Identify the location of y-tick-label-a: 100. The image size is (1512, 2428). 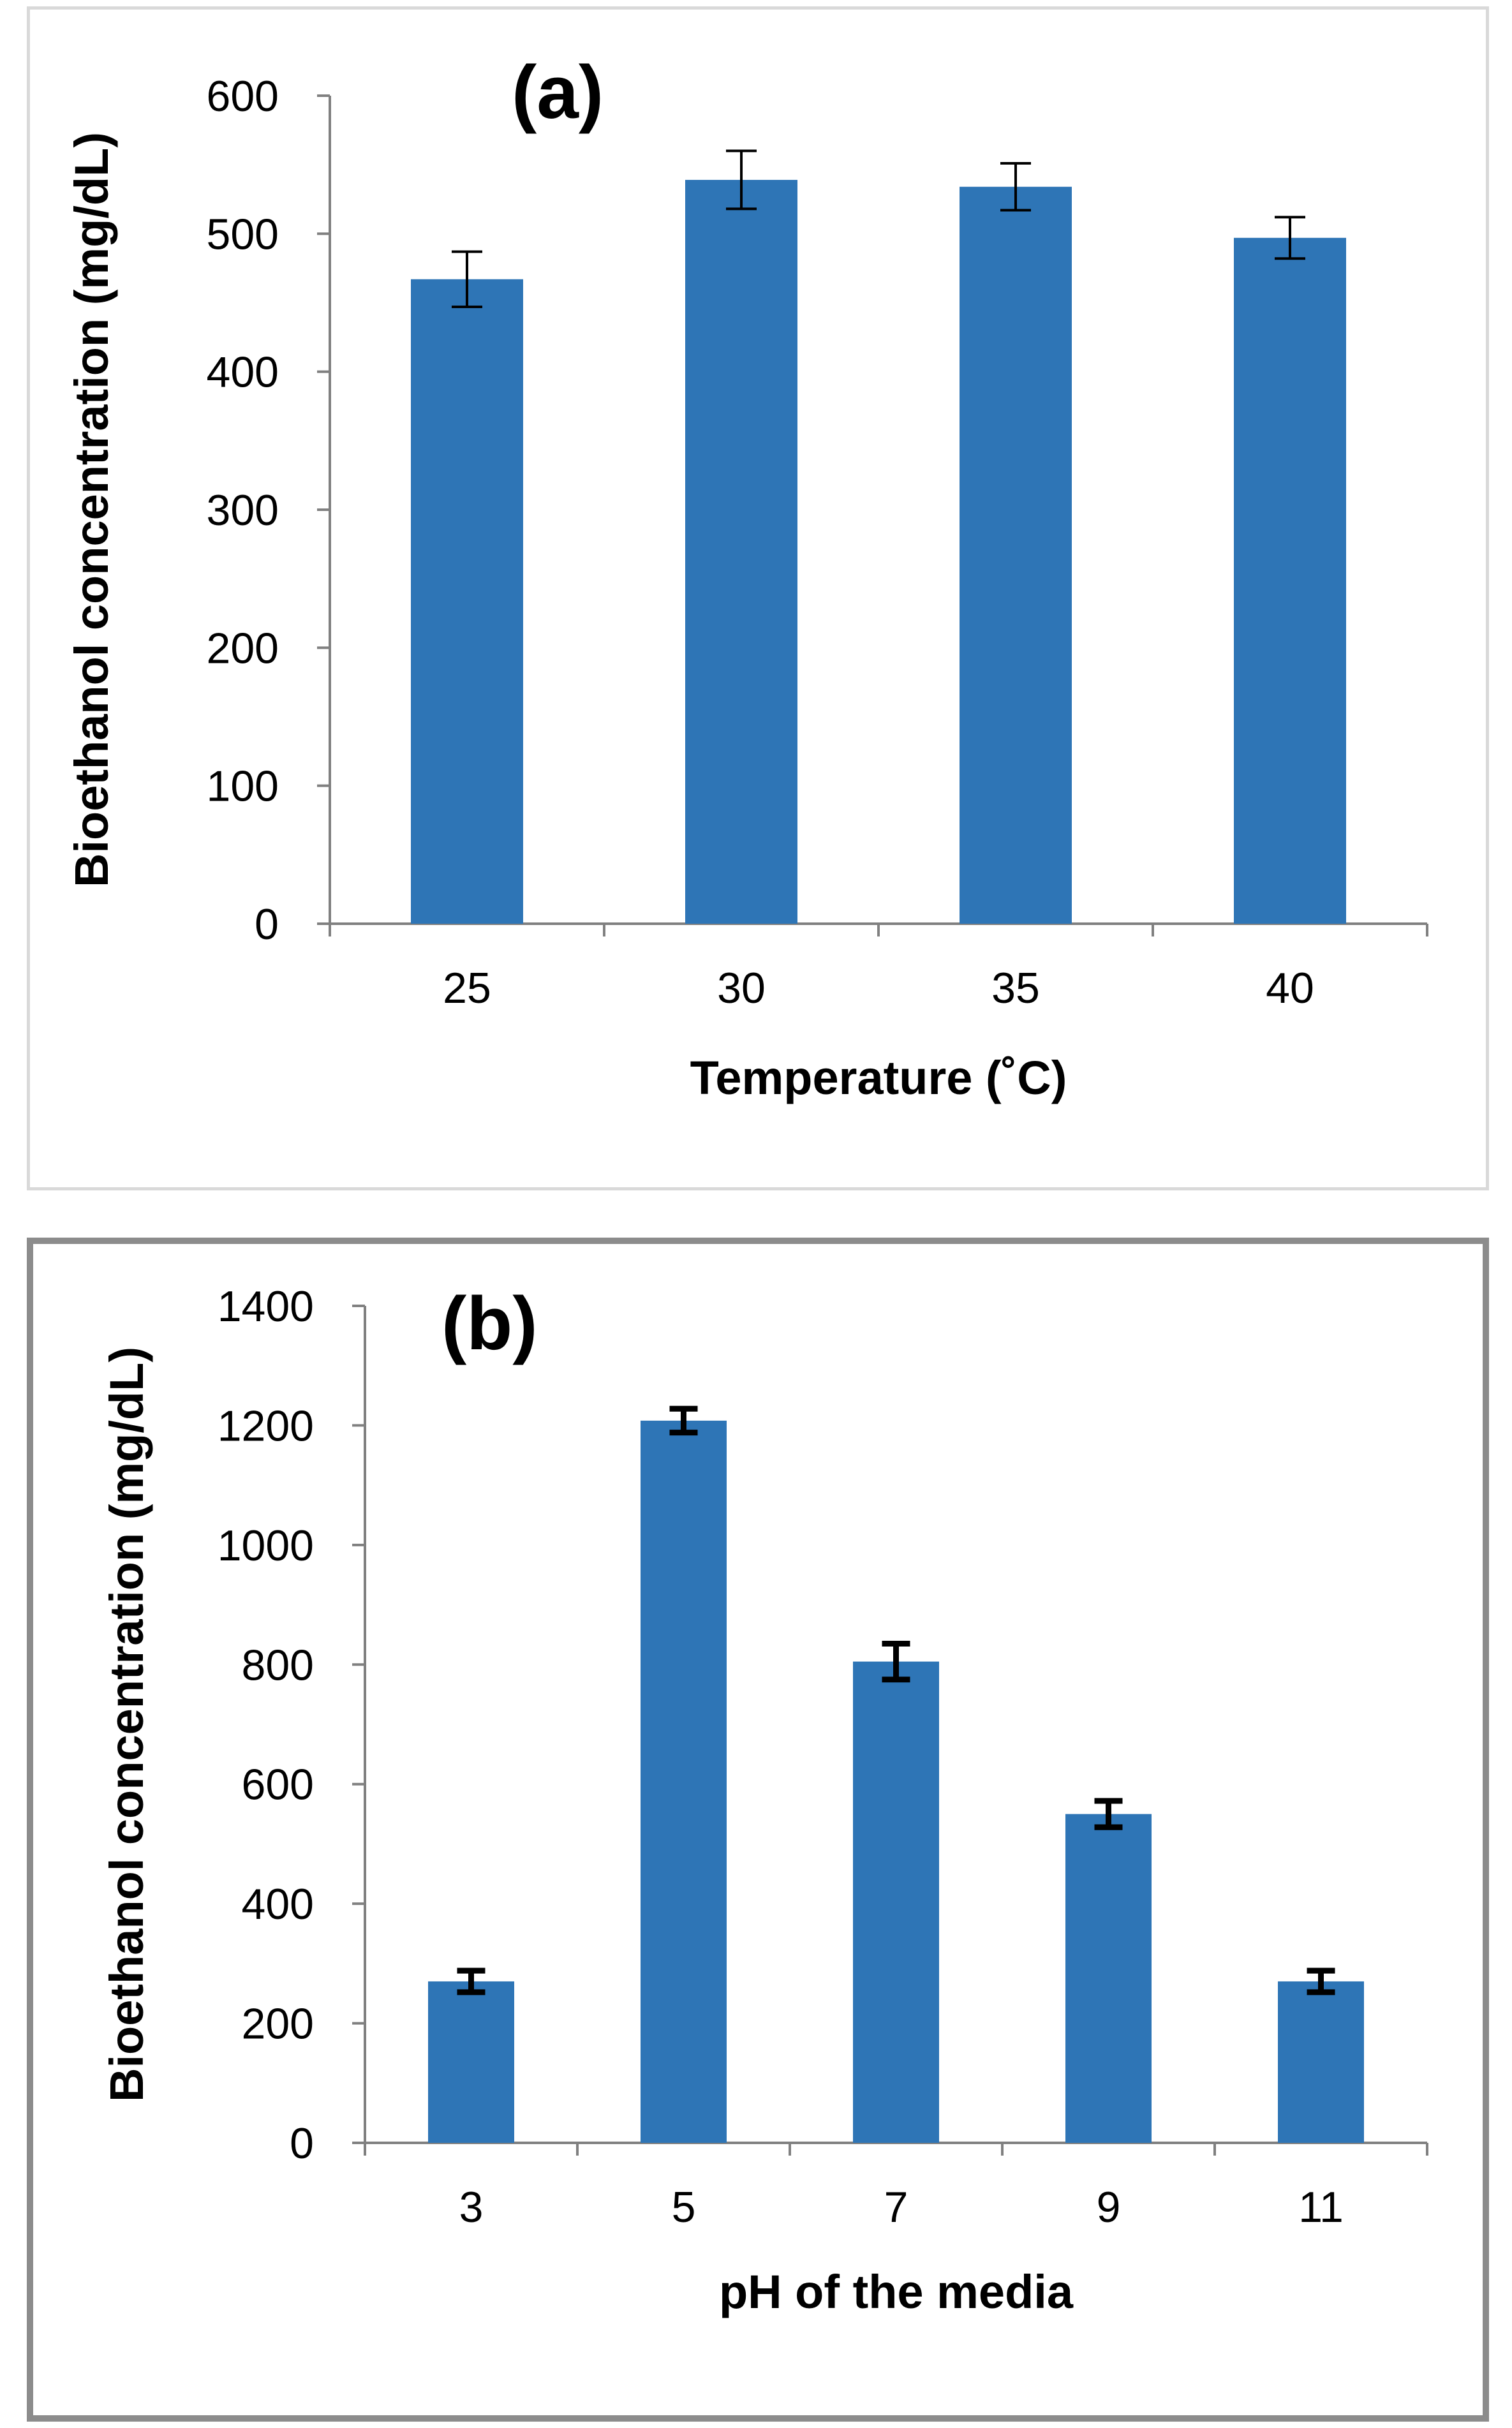
(243, 786).